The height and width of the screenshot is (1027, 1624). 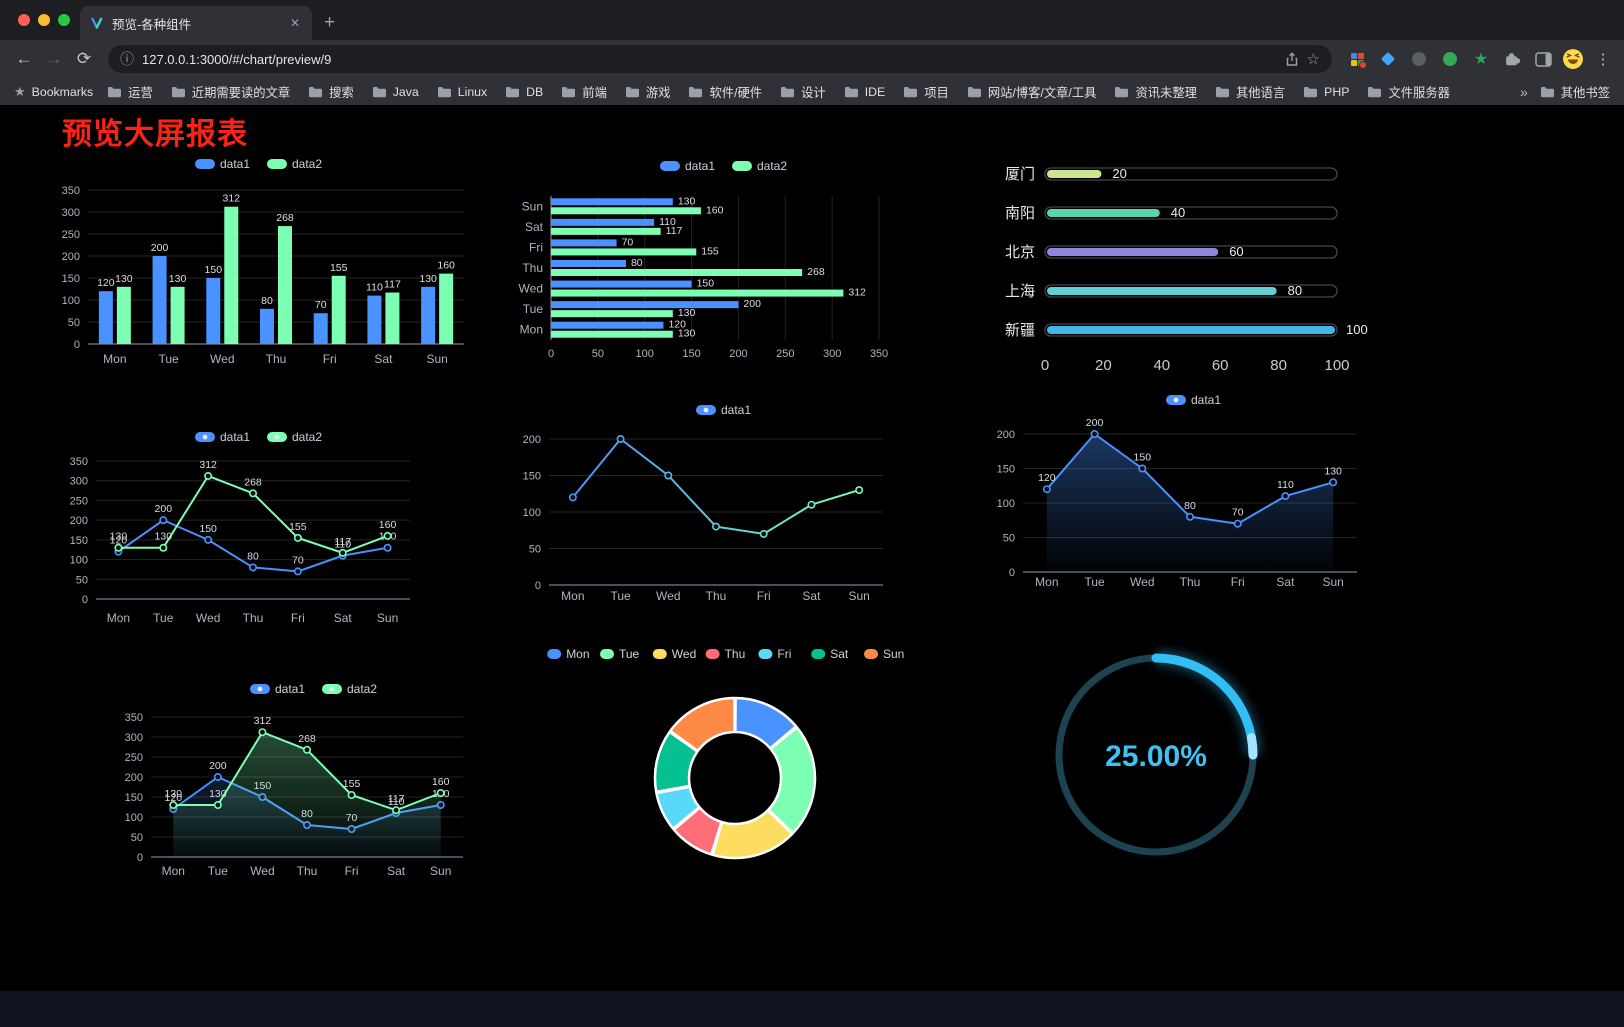 What do you see at coordinates (584, 92) in the screenshot?
I see `bookmark-folder-6: 前端` at bounding box center [584, 92].